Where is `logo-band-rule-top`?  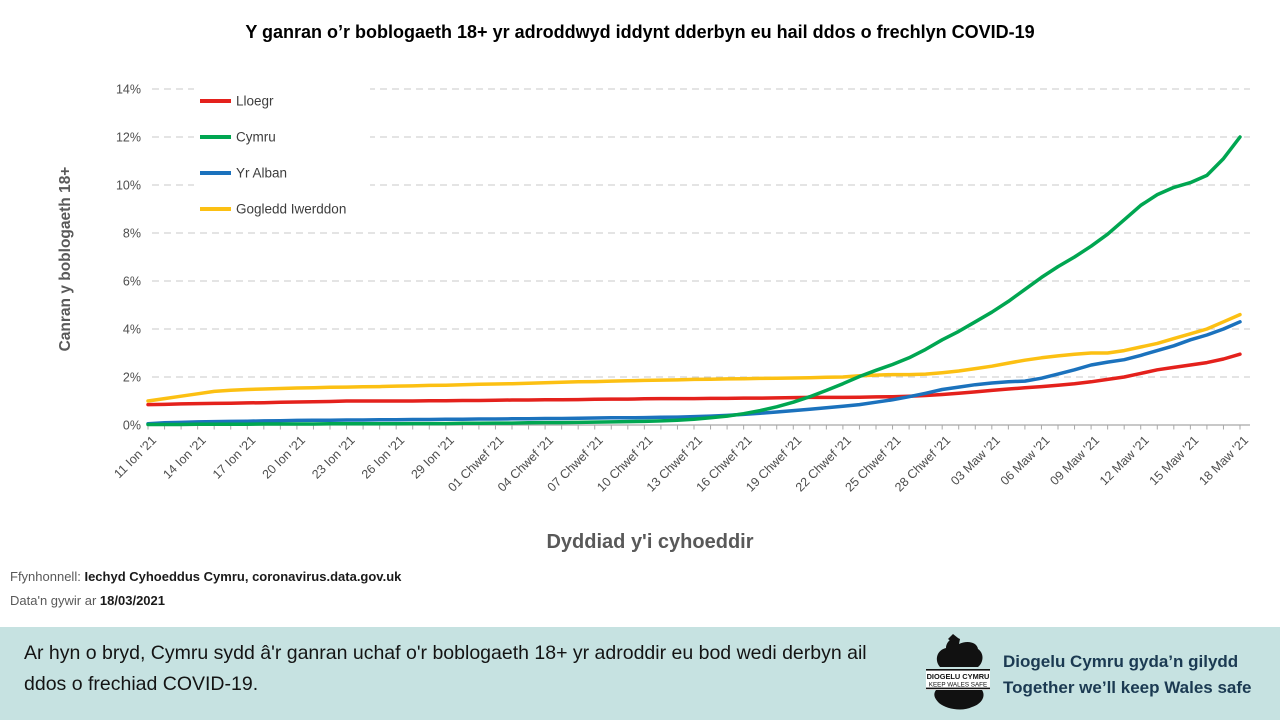 logo-band-rule-top is located at coordinates (958, 670).